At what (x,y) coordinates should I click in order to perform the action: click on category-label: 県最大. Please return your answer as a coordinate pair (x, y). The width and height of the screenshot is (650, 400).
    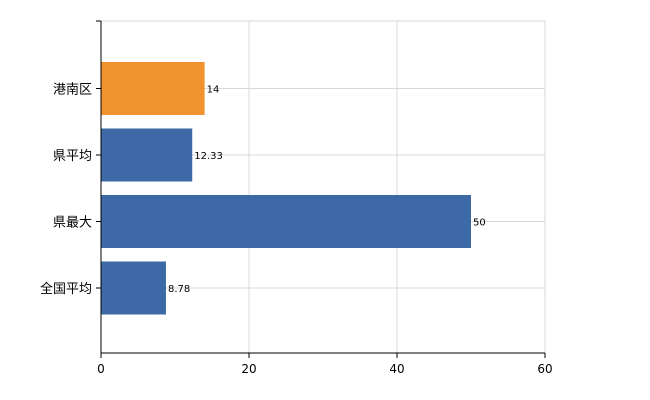
    Looking at the image, I should click on (72, 223).